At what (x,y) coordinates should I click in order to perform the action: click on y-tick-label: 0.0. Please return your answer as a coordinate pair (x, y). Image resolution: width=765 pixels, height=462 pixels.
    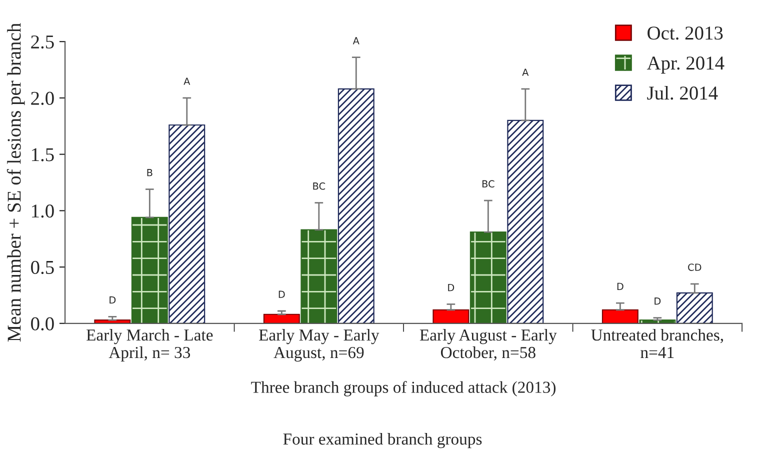
    Looking at the image, I should click on (42, 323).